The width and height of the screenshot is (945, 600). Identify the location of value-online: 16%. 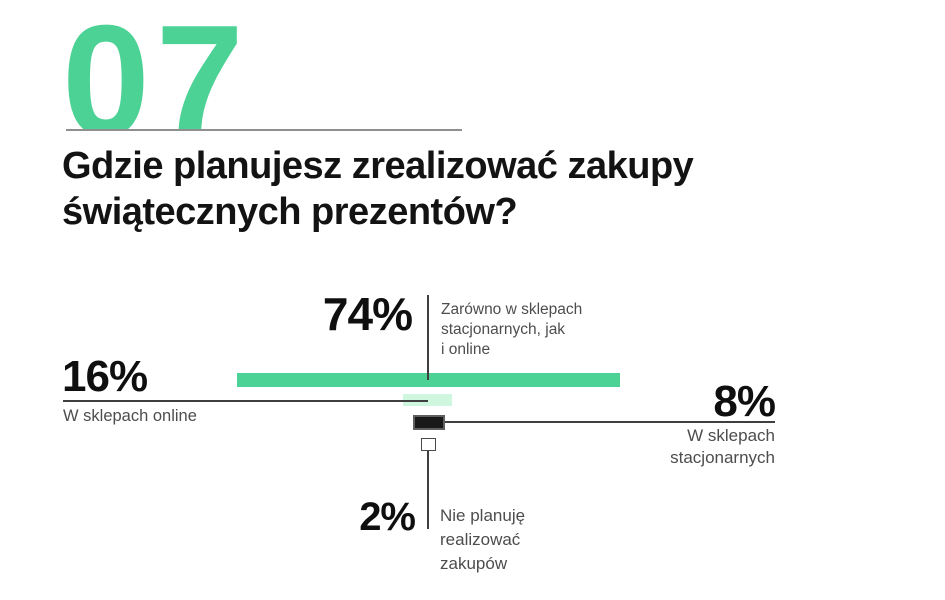
(105, 376).